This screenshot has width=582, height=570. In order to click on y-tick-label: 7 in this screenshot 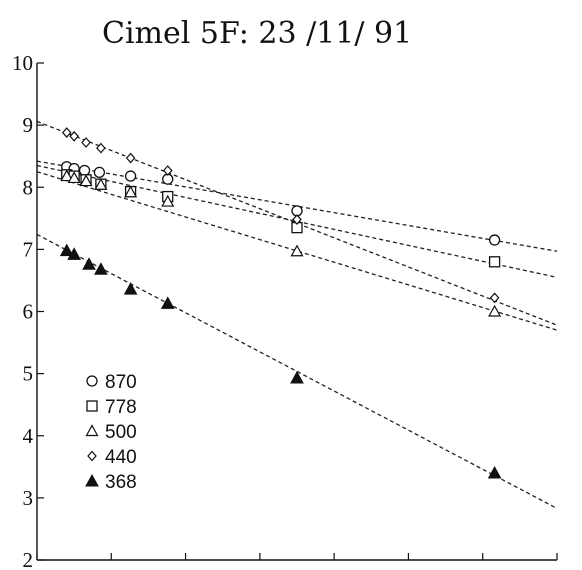, I will do `click(28, 249)`.